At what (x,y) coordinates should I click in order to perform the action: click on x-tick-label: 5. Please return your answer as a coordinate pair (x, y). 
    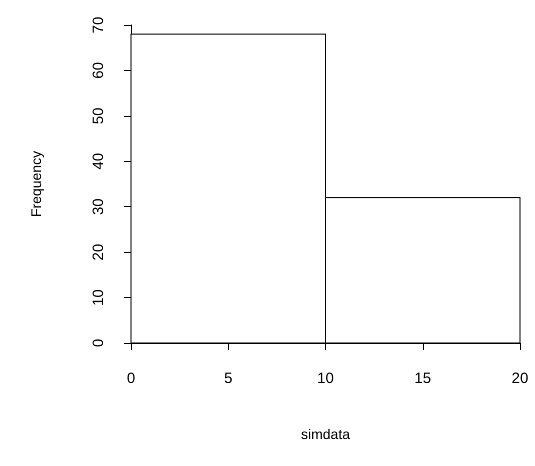
    Looking at the image, I should click on (228, 378).